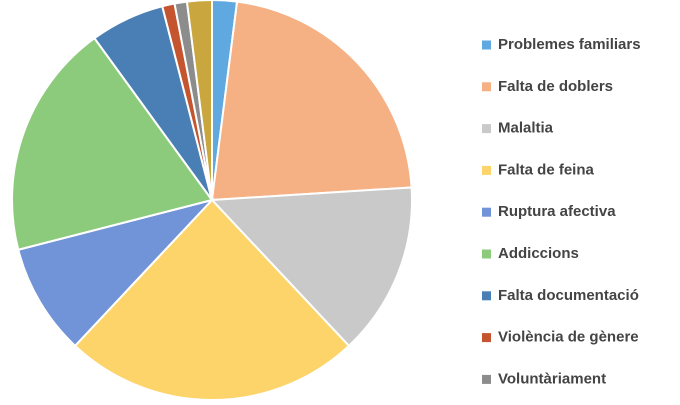 This screenshot has width=680, height=405. What do you see at coordinates (555, 86) in the screenshot?
I see `legend-label: Falta de doblers` at bounding box center [555, 86].